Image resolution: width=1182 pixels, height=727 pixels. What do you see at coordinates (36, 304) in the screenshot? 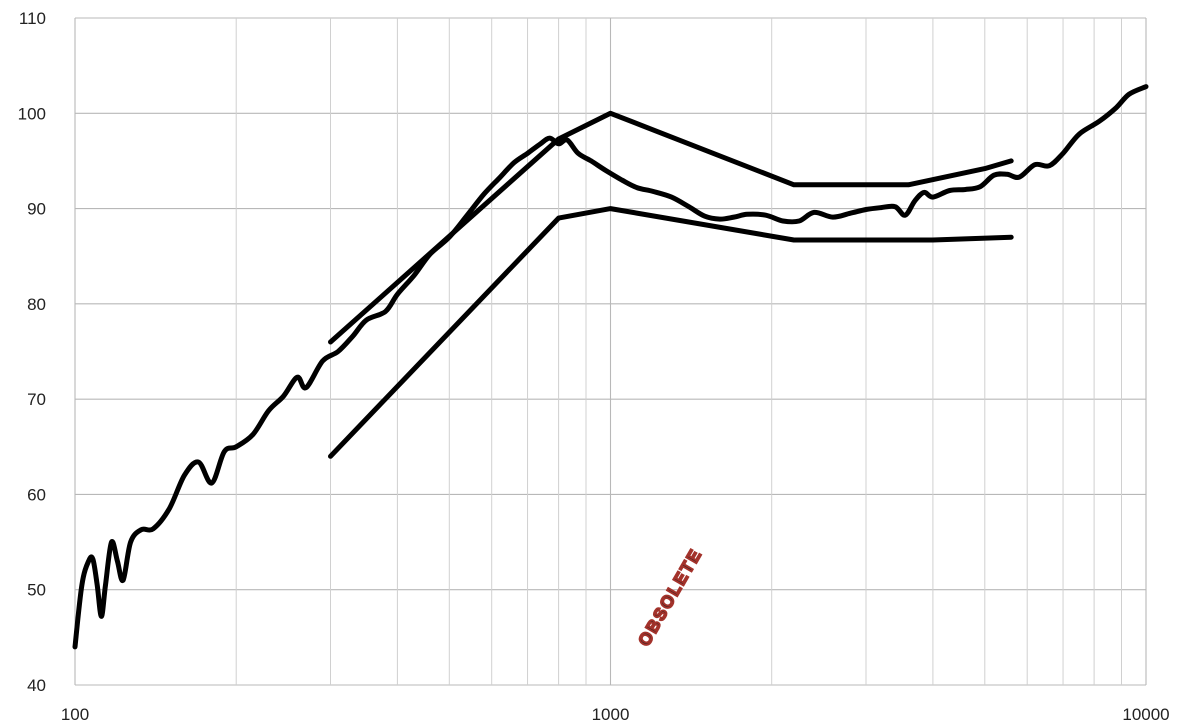
I see `y-tick-label: 80` at bounding box center [36, 304].